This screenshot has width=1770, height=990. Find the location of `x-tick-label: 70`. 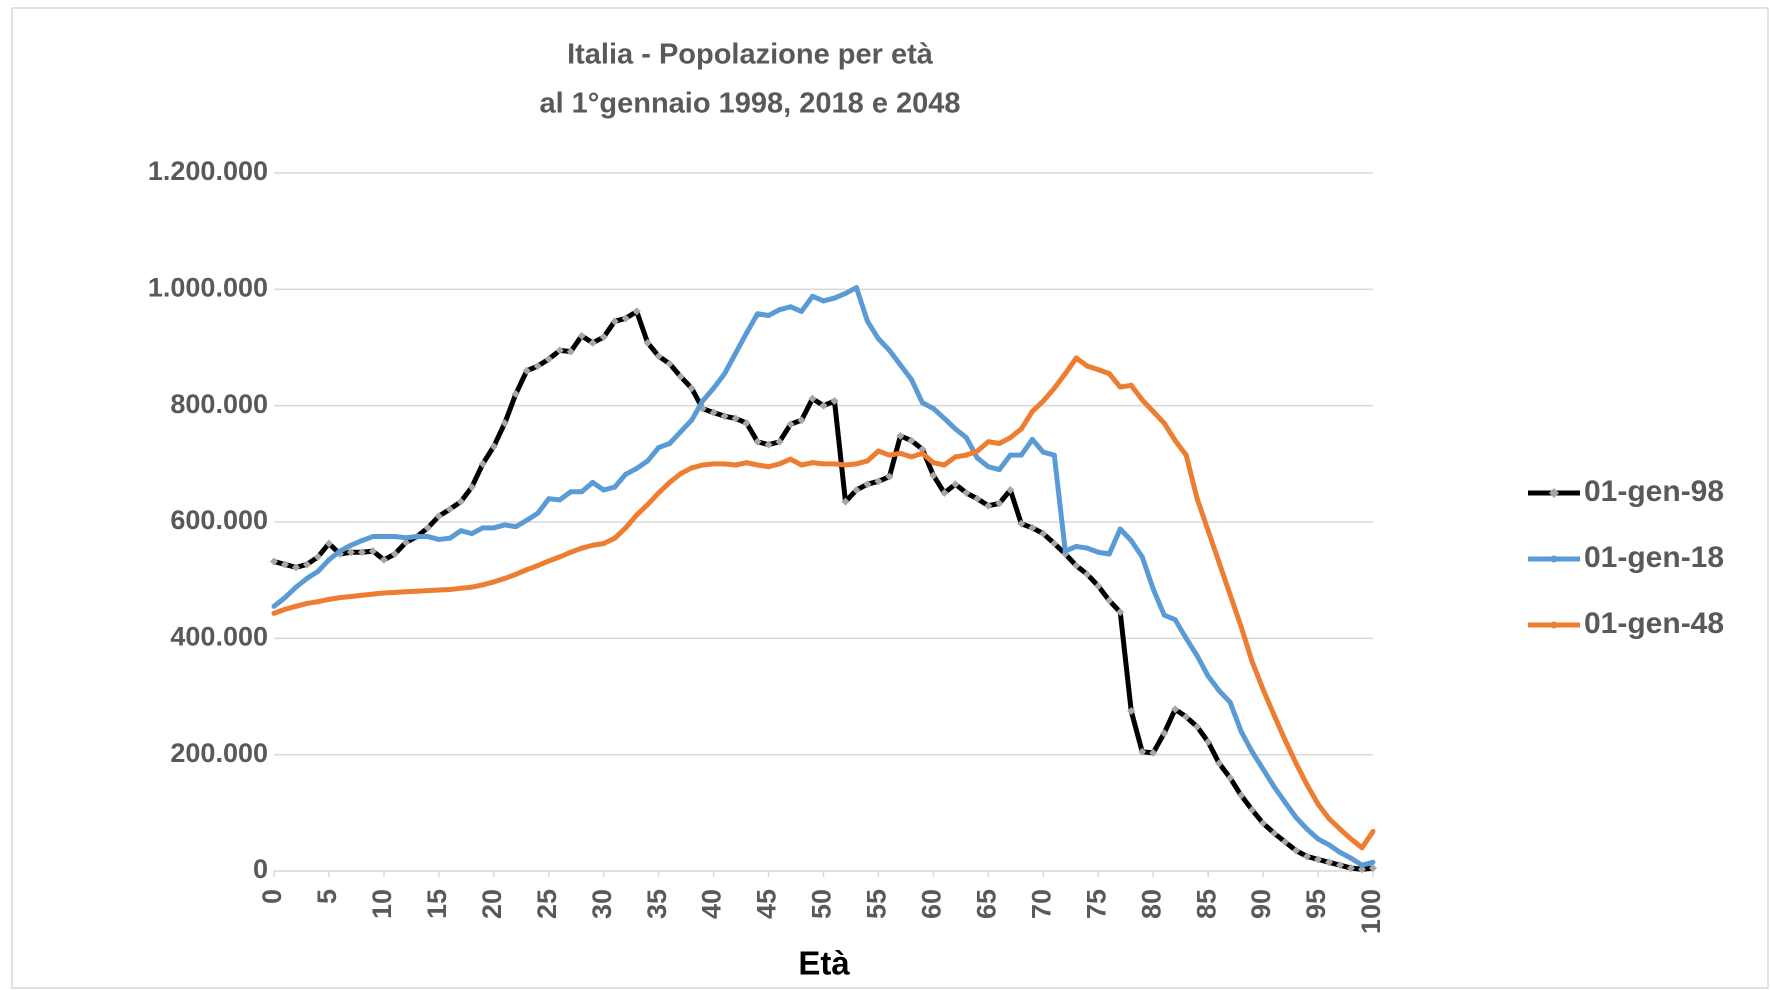

x-tick-label: 70 is located at coordinates (1041, 904).